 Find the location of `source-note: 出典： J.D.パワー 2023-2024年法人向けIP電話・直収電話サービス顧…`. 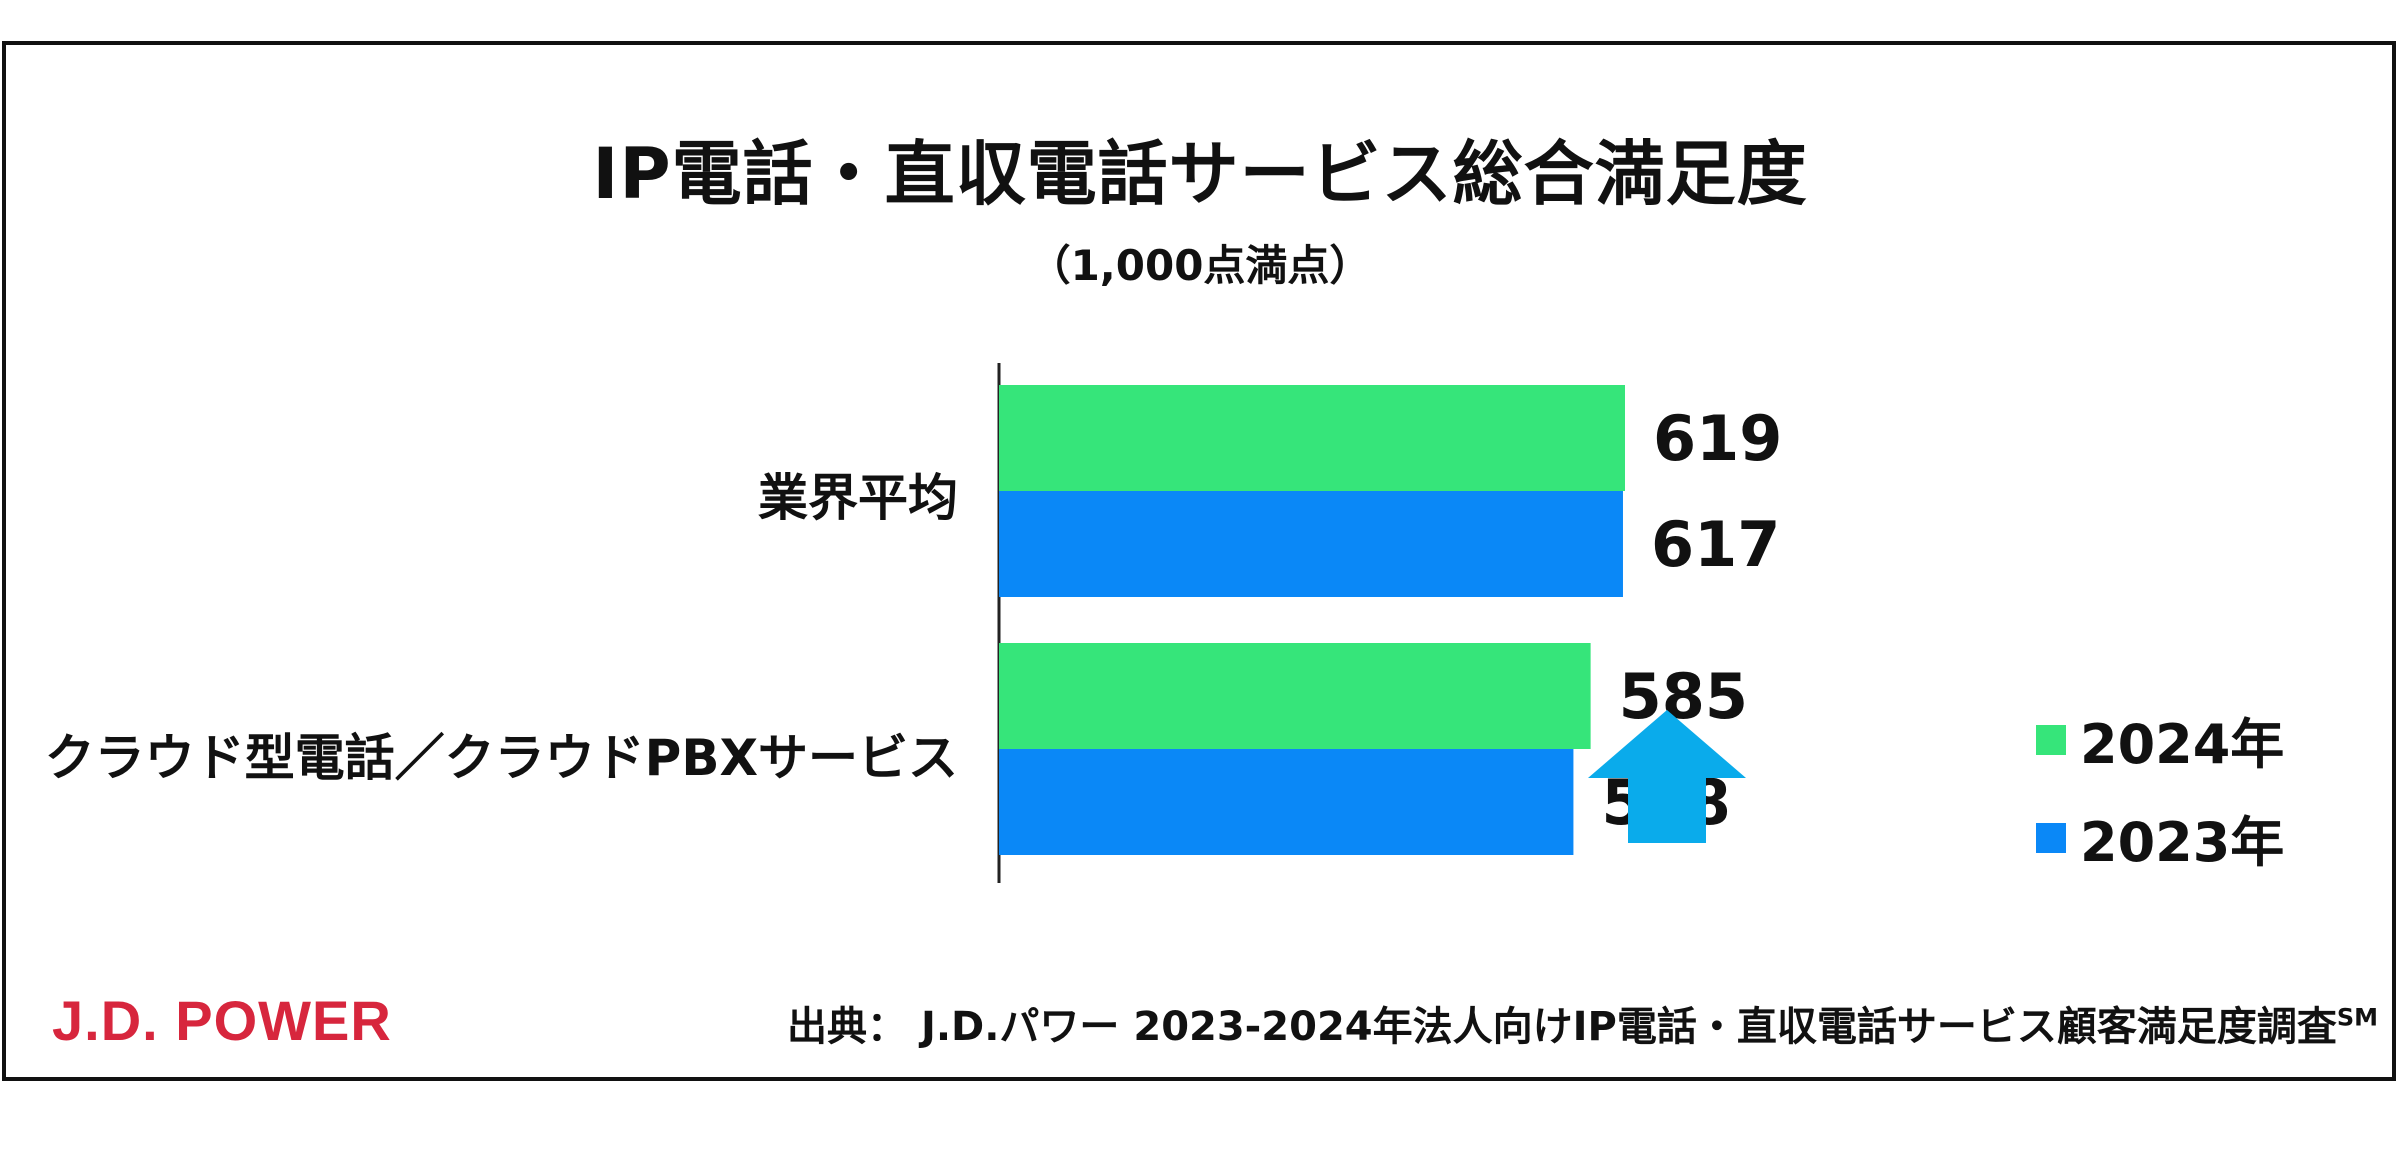

source-note: 出典： J.D.パワー 2023-2024年法人向けIP電話・直収電話サービス顧… is located at coordinates (1582, 1023).